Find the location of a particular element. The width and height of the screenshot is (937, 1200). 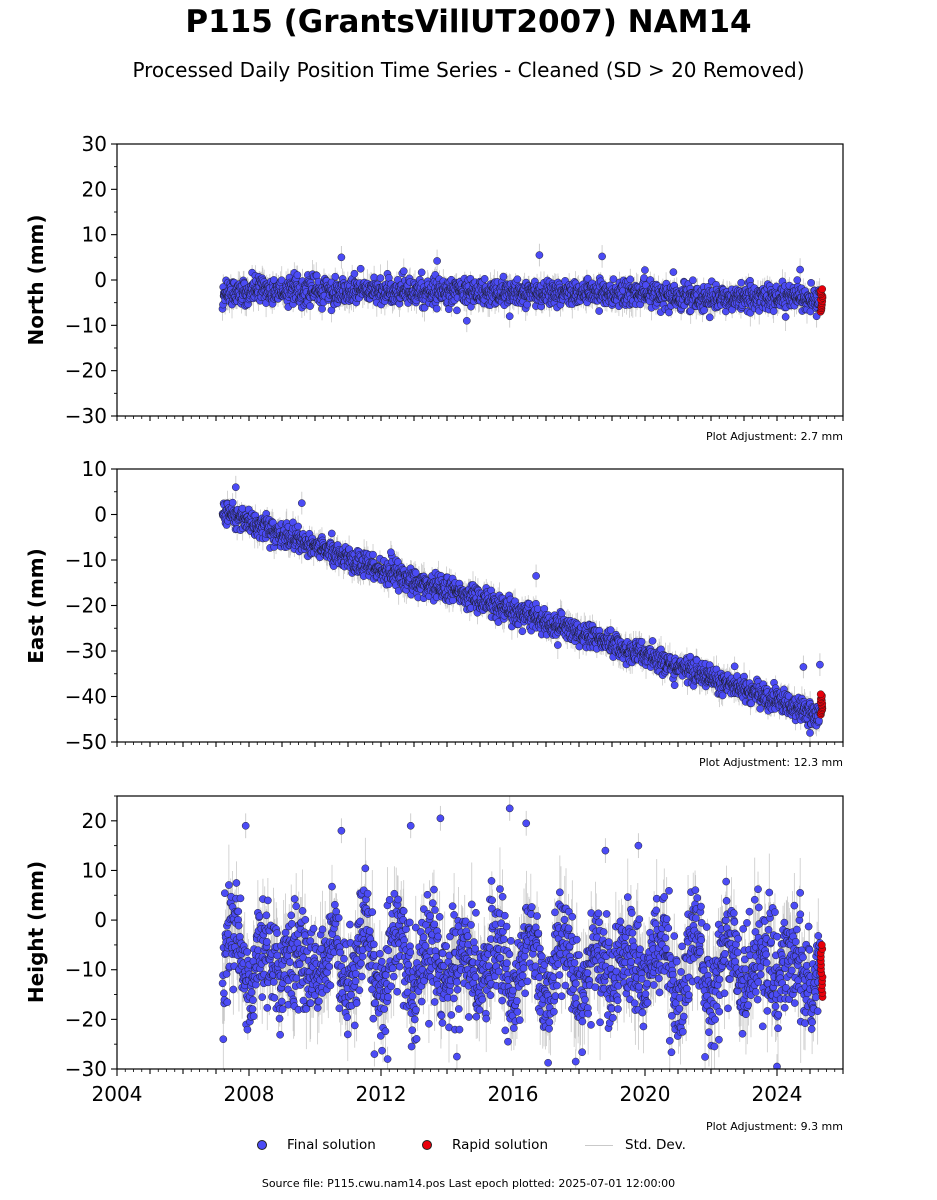

east-final-points is located at coordinates (521, 610).